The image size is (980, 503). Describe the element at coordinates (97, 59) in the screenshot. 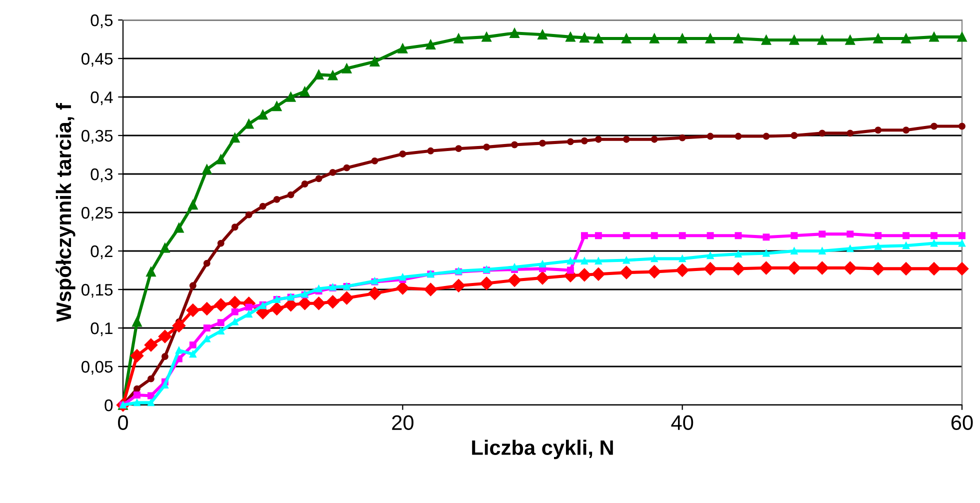

I see `y-tick-label: 0,45` at that location.